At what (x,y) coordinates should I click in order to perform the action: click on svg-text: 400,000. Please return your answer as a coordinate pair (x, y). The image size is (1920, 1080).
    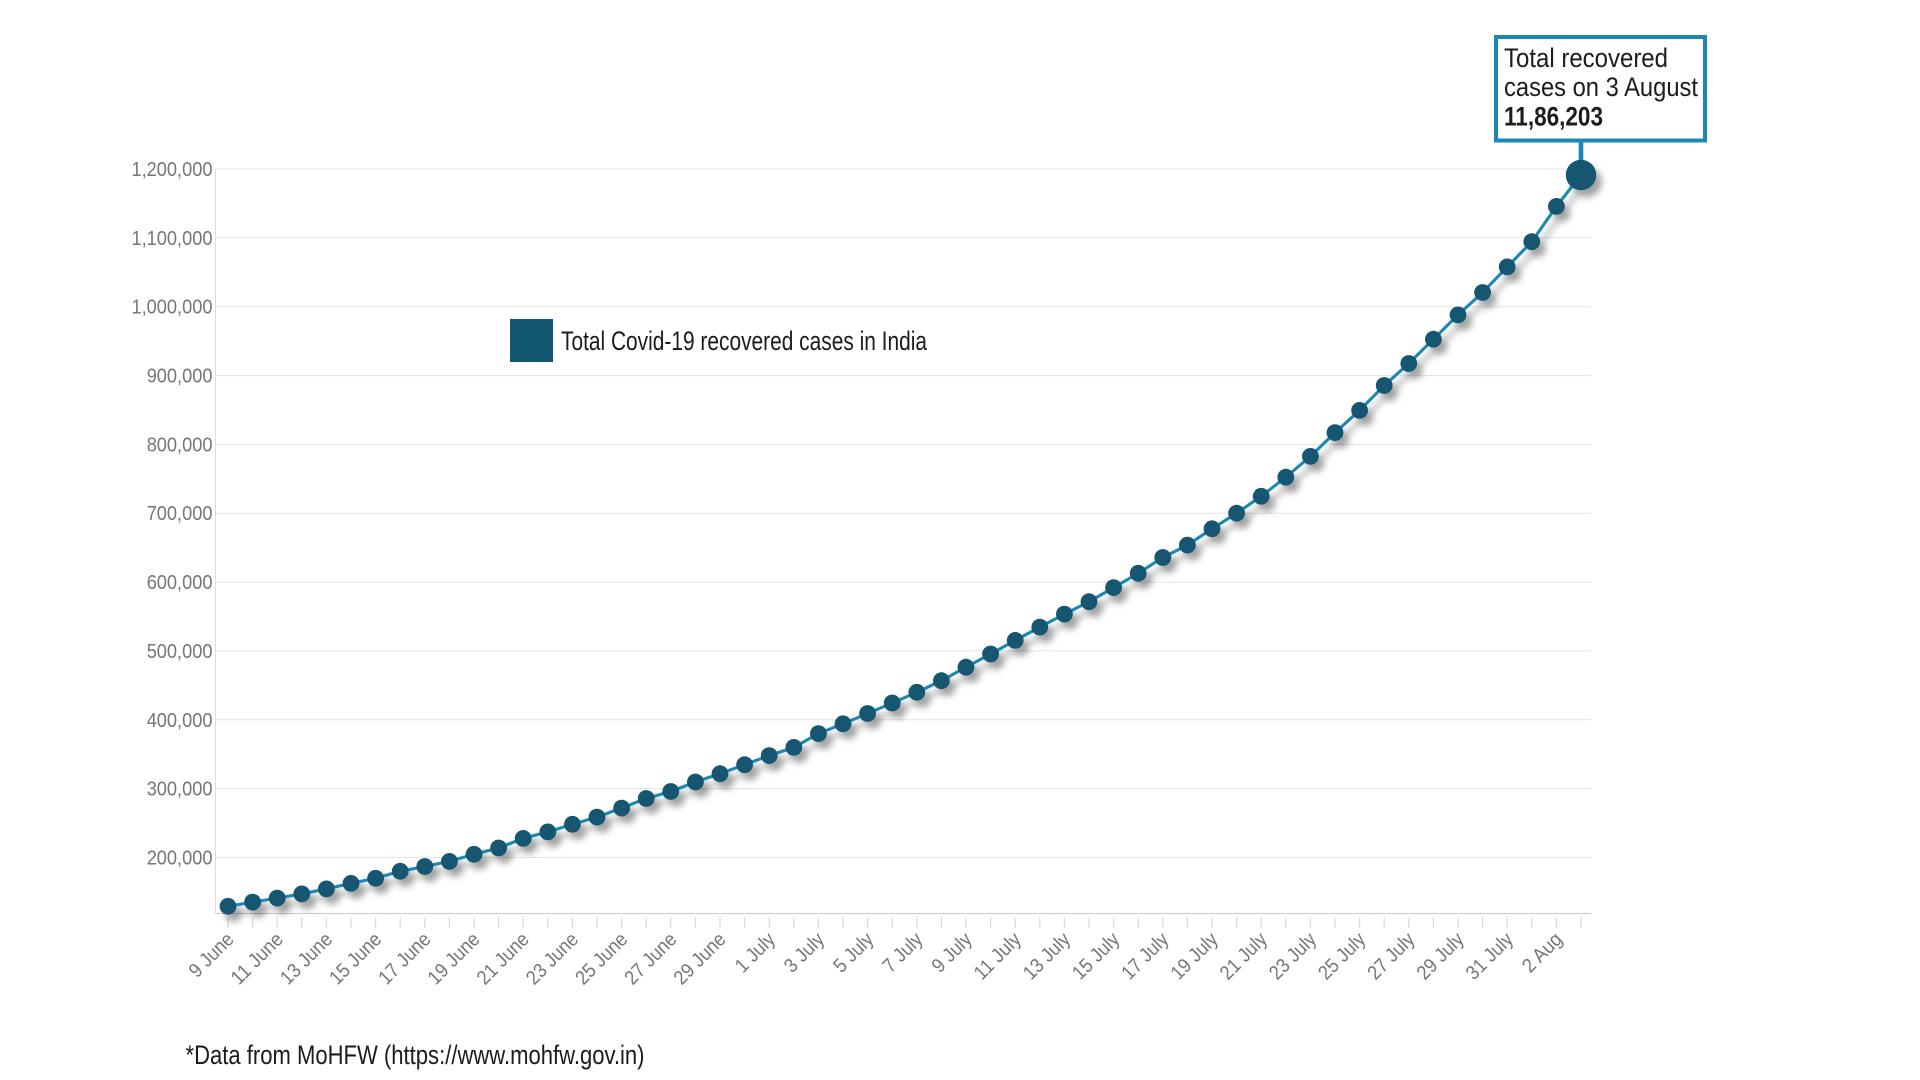
    Looking at the image, I should click on (180, 721).